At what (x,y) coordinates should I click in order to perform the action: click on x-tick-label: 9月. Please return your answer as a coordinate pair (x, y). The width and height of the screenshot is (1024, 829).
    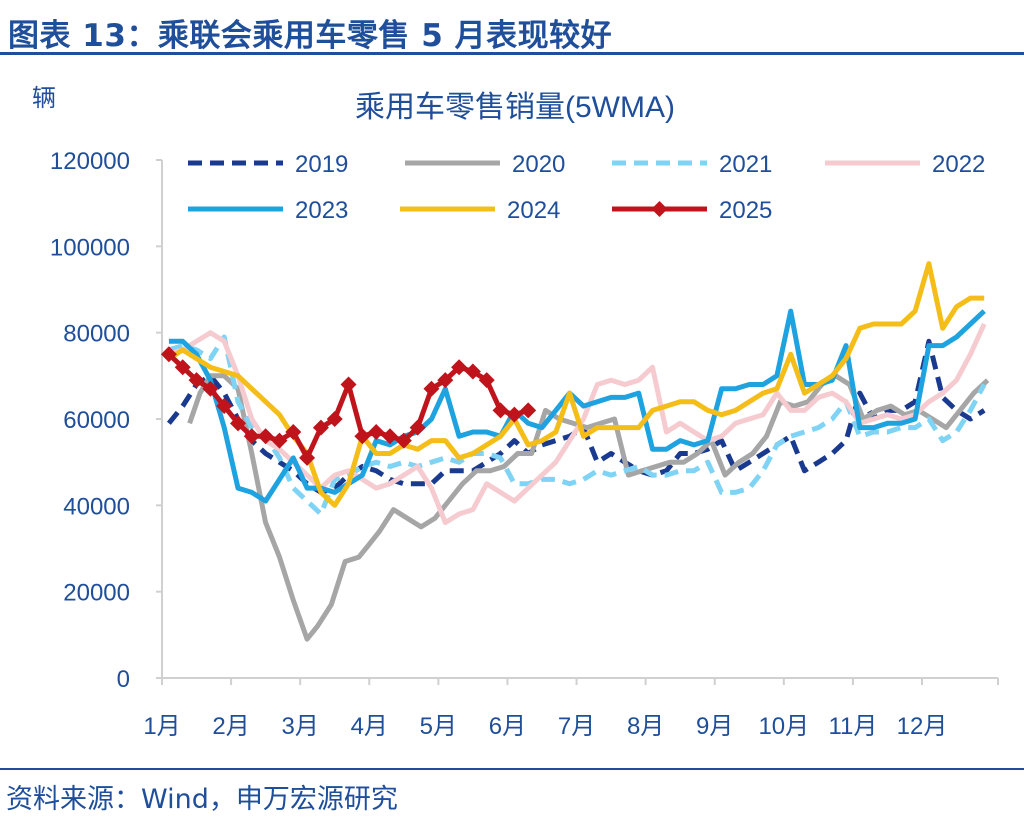
    Looking at the image, I should click on (714, 726).